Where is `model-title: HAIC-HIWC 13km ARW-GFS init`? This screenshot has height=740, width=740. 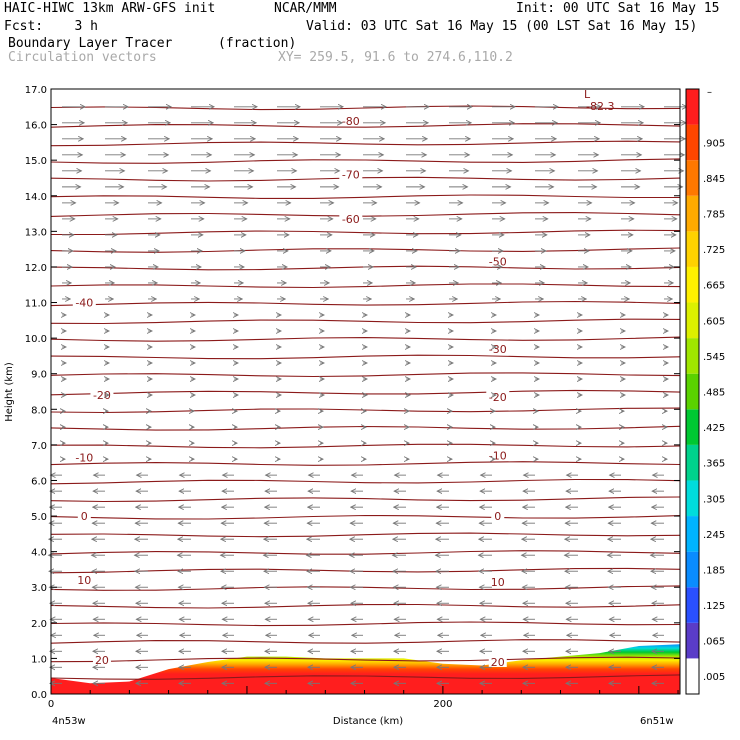 model-title: HAIC-HIWC 13km ARW-GFS init is located at coordinates (110, 8).